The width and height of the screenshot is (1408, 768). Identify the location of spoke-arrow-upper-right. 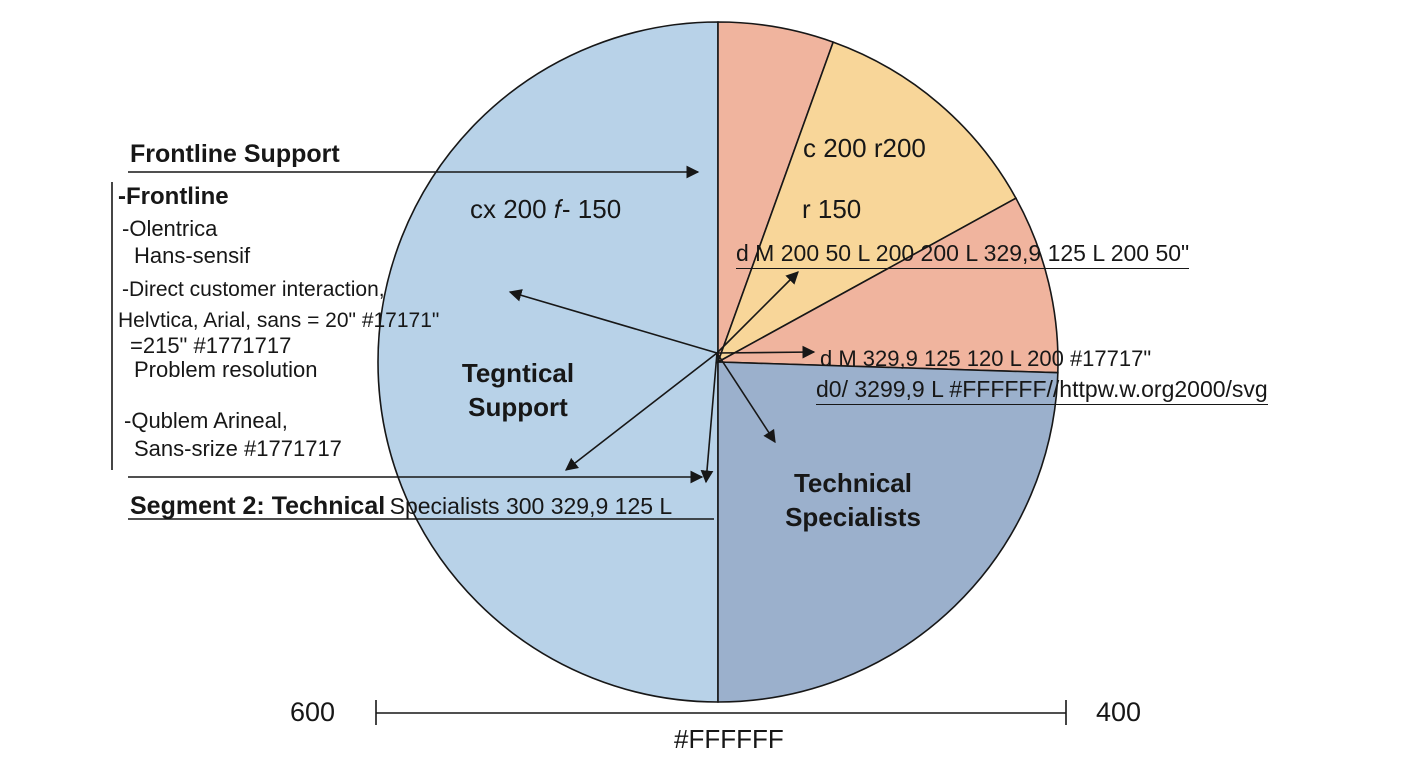
(757, 312).